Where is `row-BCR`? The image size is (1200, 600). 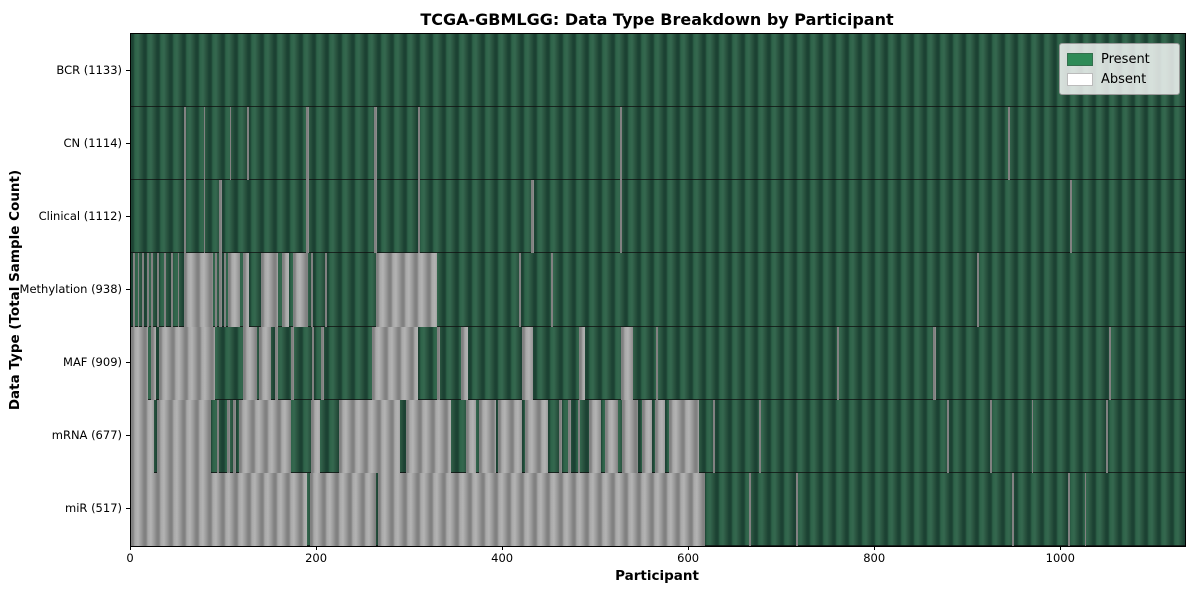
row-BCR is located at coordinates (658, 71).